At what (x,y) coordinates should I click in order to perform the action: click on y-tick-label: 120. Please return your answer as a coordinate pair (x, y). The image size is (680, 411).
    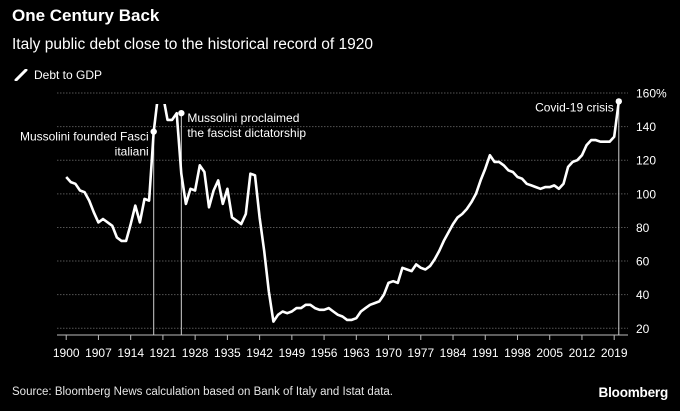
    Looking at the image, I should click on (646, 161).